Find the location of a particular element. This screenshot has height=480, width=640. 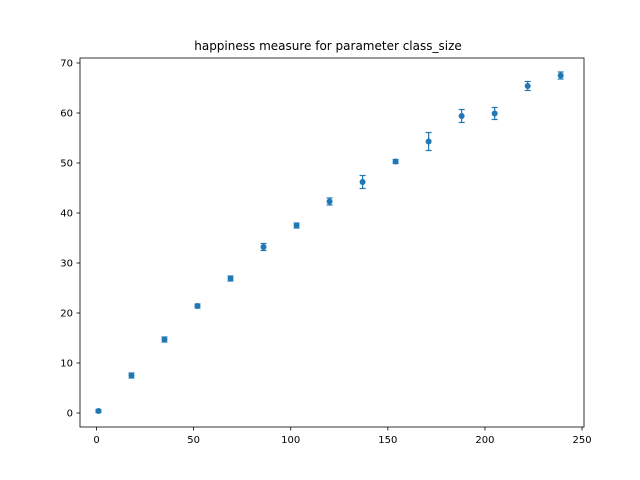

x-tick-label: 0 is located at coordinates (96, 440).